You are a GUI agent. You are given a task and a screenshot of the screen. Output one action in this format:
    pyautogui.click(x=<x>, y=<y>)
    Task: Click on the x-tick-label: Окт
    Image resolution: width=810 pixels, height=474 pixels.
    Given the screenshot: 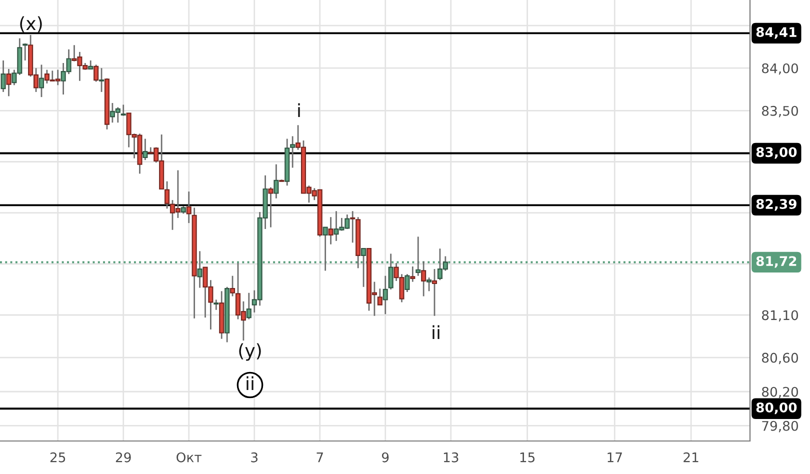 What is the action you would take?
    pyautogui.click(x=189, y=457)
    